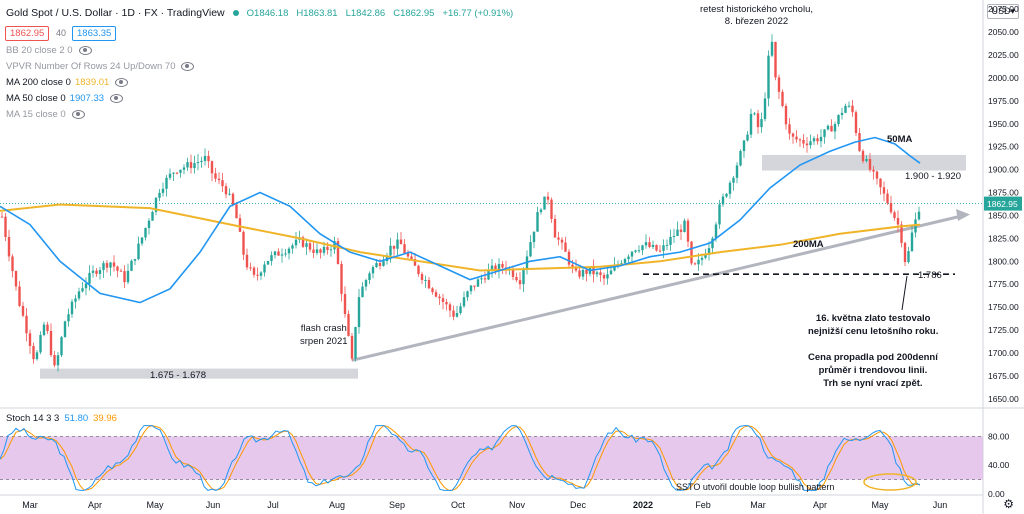  I want to click on stoch-d-value: 39.96, so click(105, 418).